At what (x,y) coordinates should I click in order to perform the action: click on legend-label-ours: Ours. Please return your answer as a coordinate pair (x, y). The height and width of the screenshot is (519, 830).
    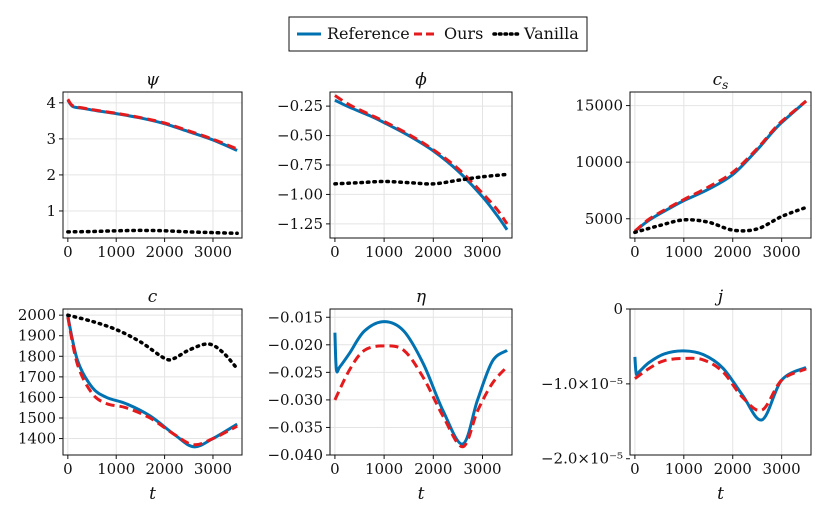
    Looking at the image, I should click on (463, 33).